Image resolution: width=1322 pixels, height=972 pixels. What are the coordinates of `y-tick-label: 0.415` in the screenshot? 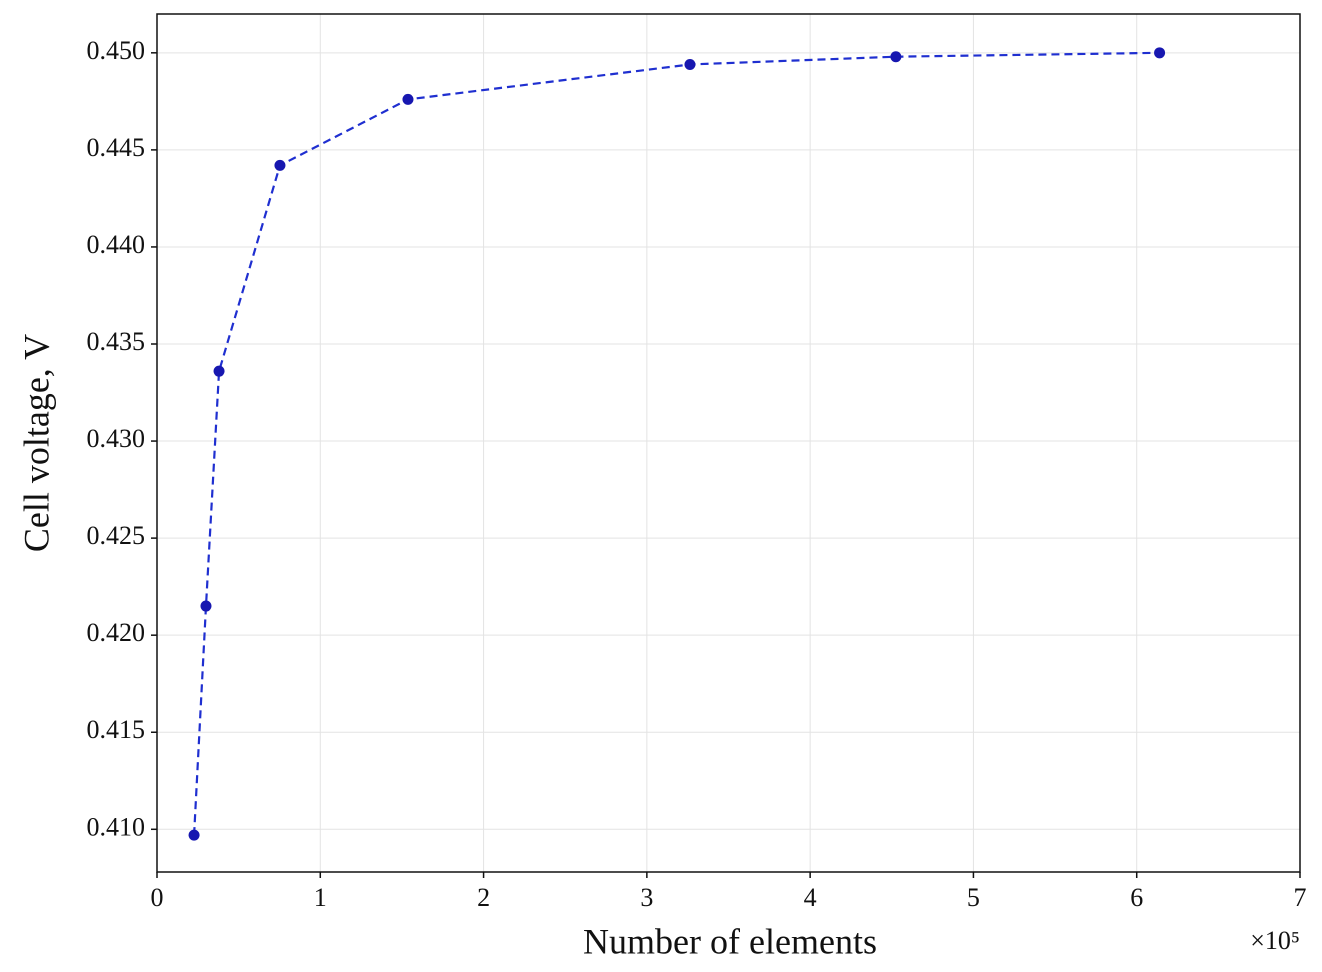 It's located at (116, 729).